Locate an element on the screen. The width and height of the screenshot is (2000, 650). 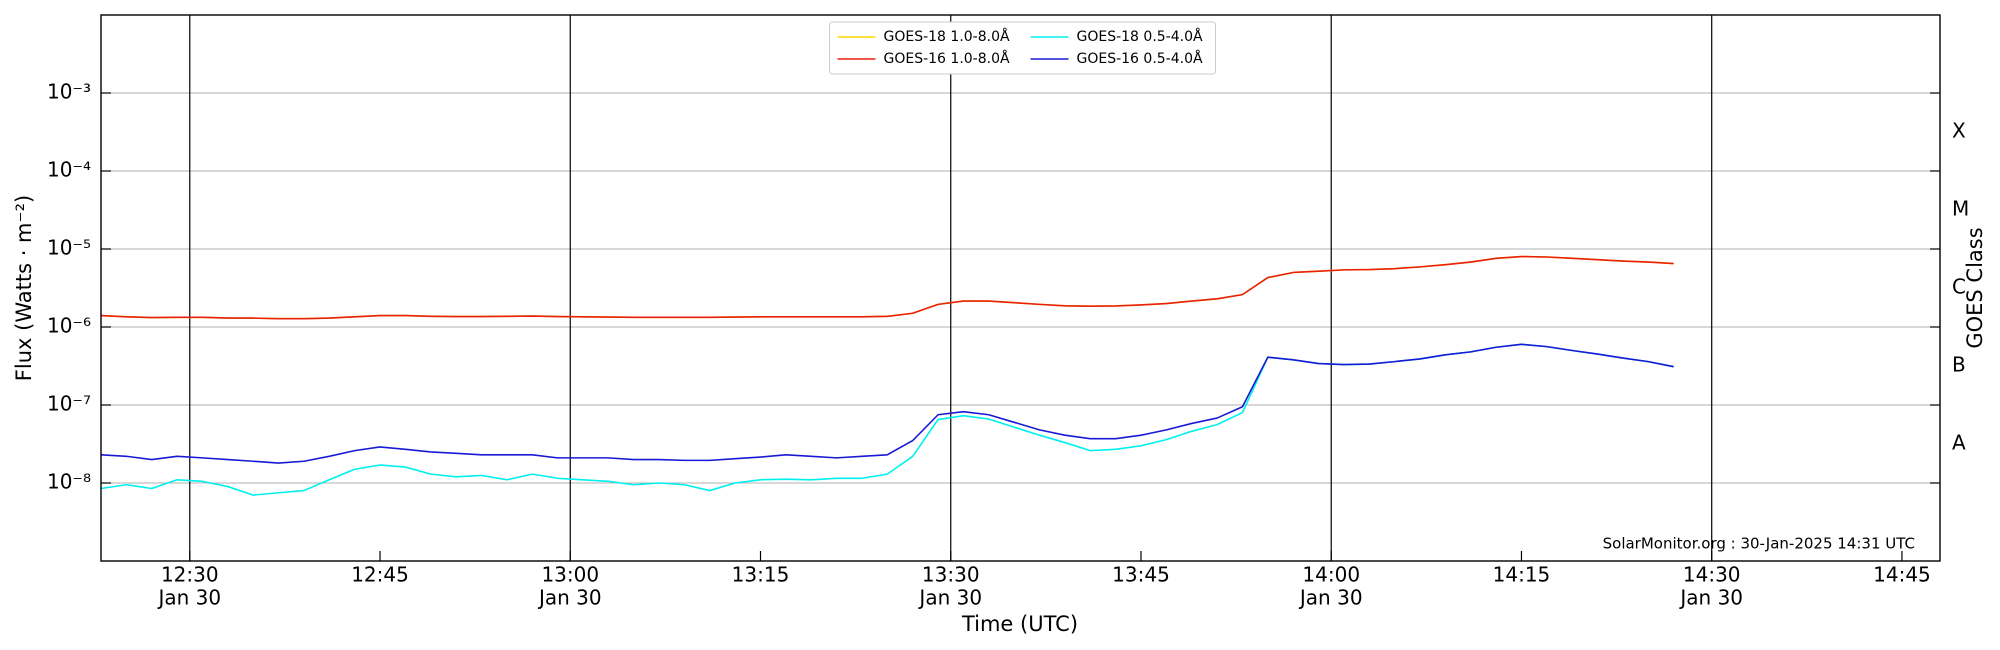
x-tick-label: 14:30 is located at coordinates (1712, 575).